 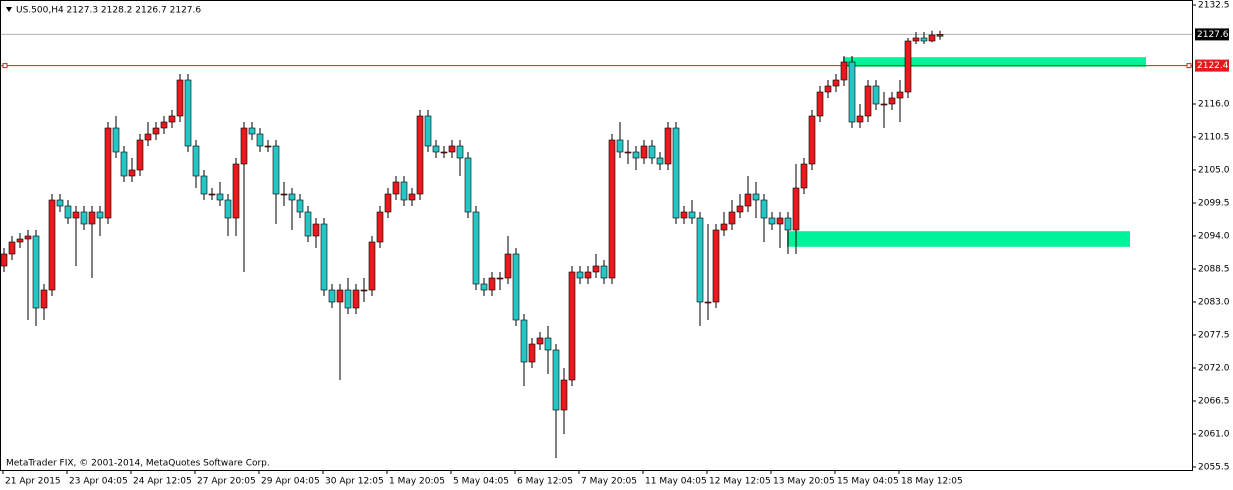 I want to click on y-tick-label: 2110.5, so click(x=1214, y=138).